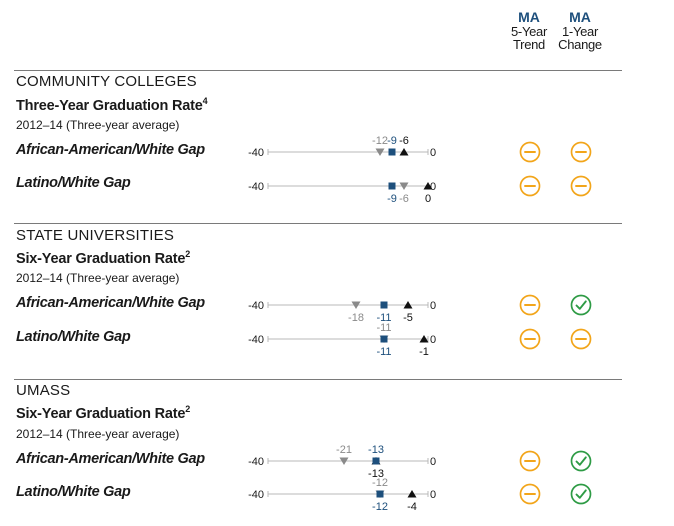 The width and height of the screenshot is (674, 526). I want to click on change-column-header: MA 1-Year Change, so click(580, 31).